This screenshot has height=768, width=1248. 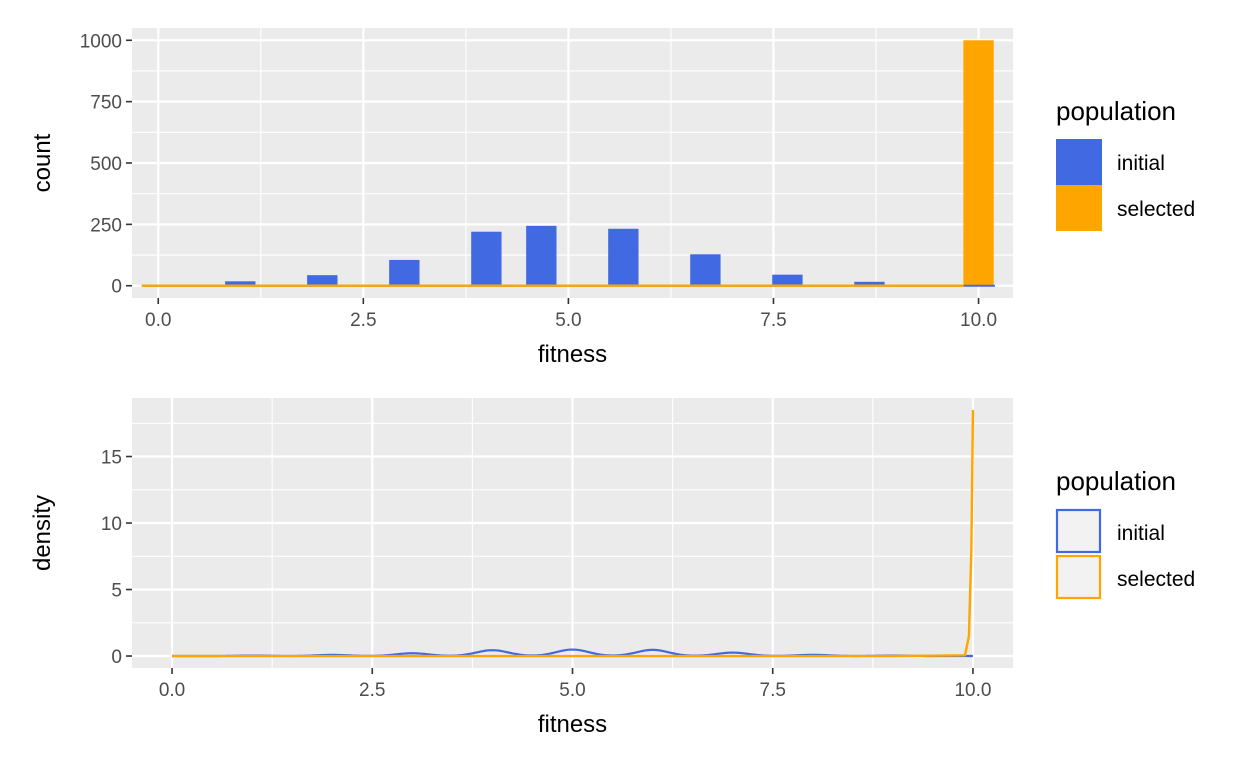 I want to click on legend-key-initial, so click(x=1079, y=162).